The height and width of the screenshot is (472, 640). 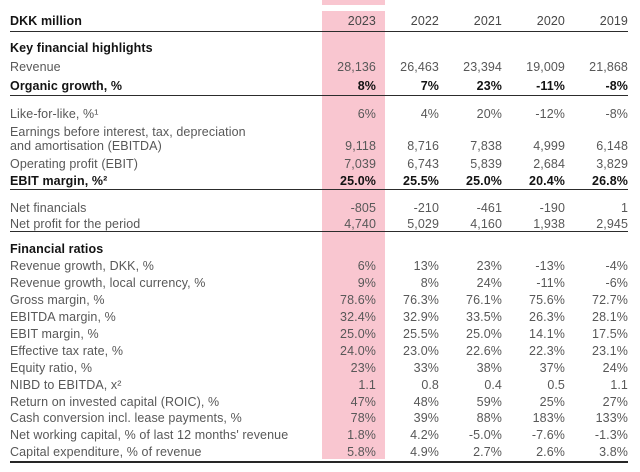 What do you see at coordinates (366, 283) in the screenshot?
I see `value-cell: 9%` at bounding box center [366, 283].